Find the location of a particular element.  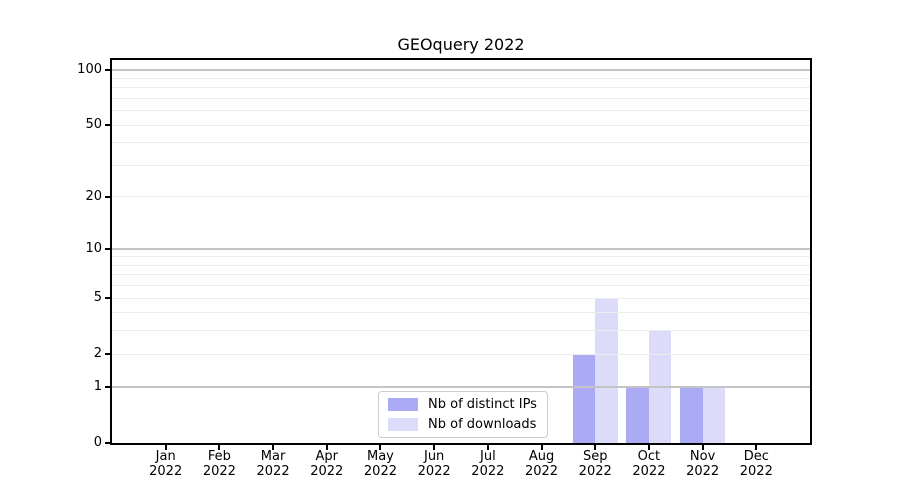

x-tick-month: Nov is located at coordinates (702, 456).